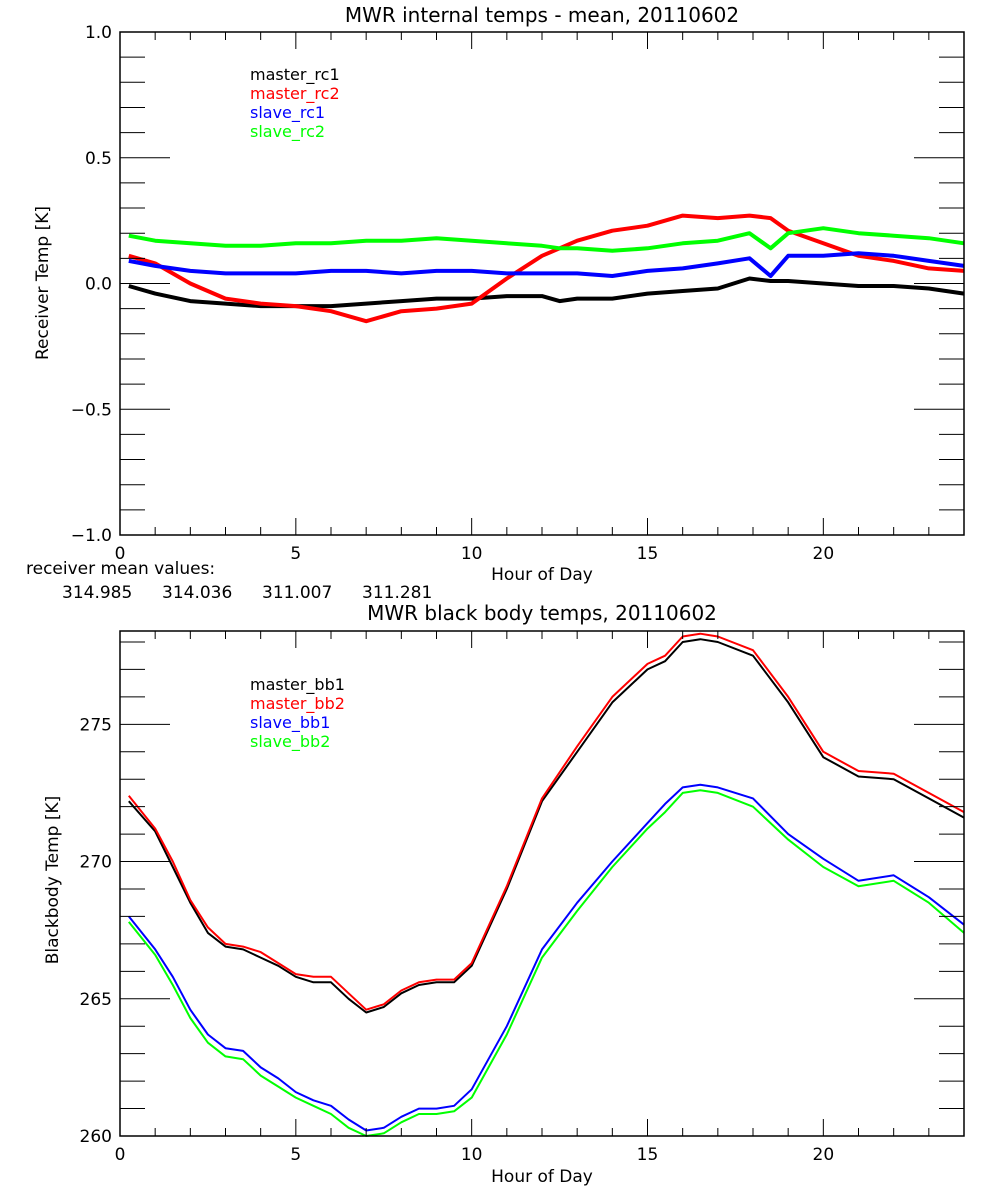  What do you see at coordinates (297, 704) in the screenshot?
I see `legend-entry-master-bb2: master_bb2` at bounding box center [297, 704].